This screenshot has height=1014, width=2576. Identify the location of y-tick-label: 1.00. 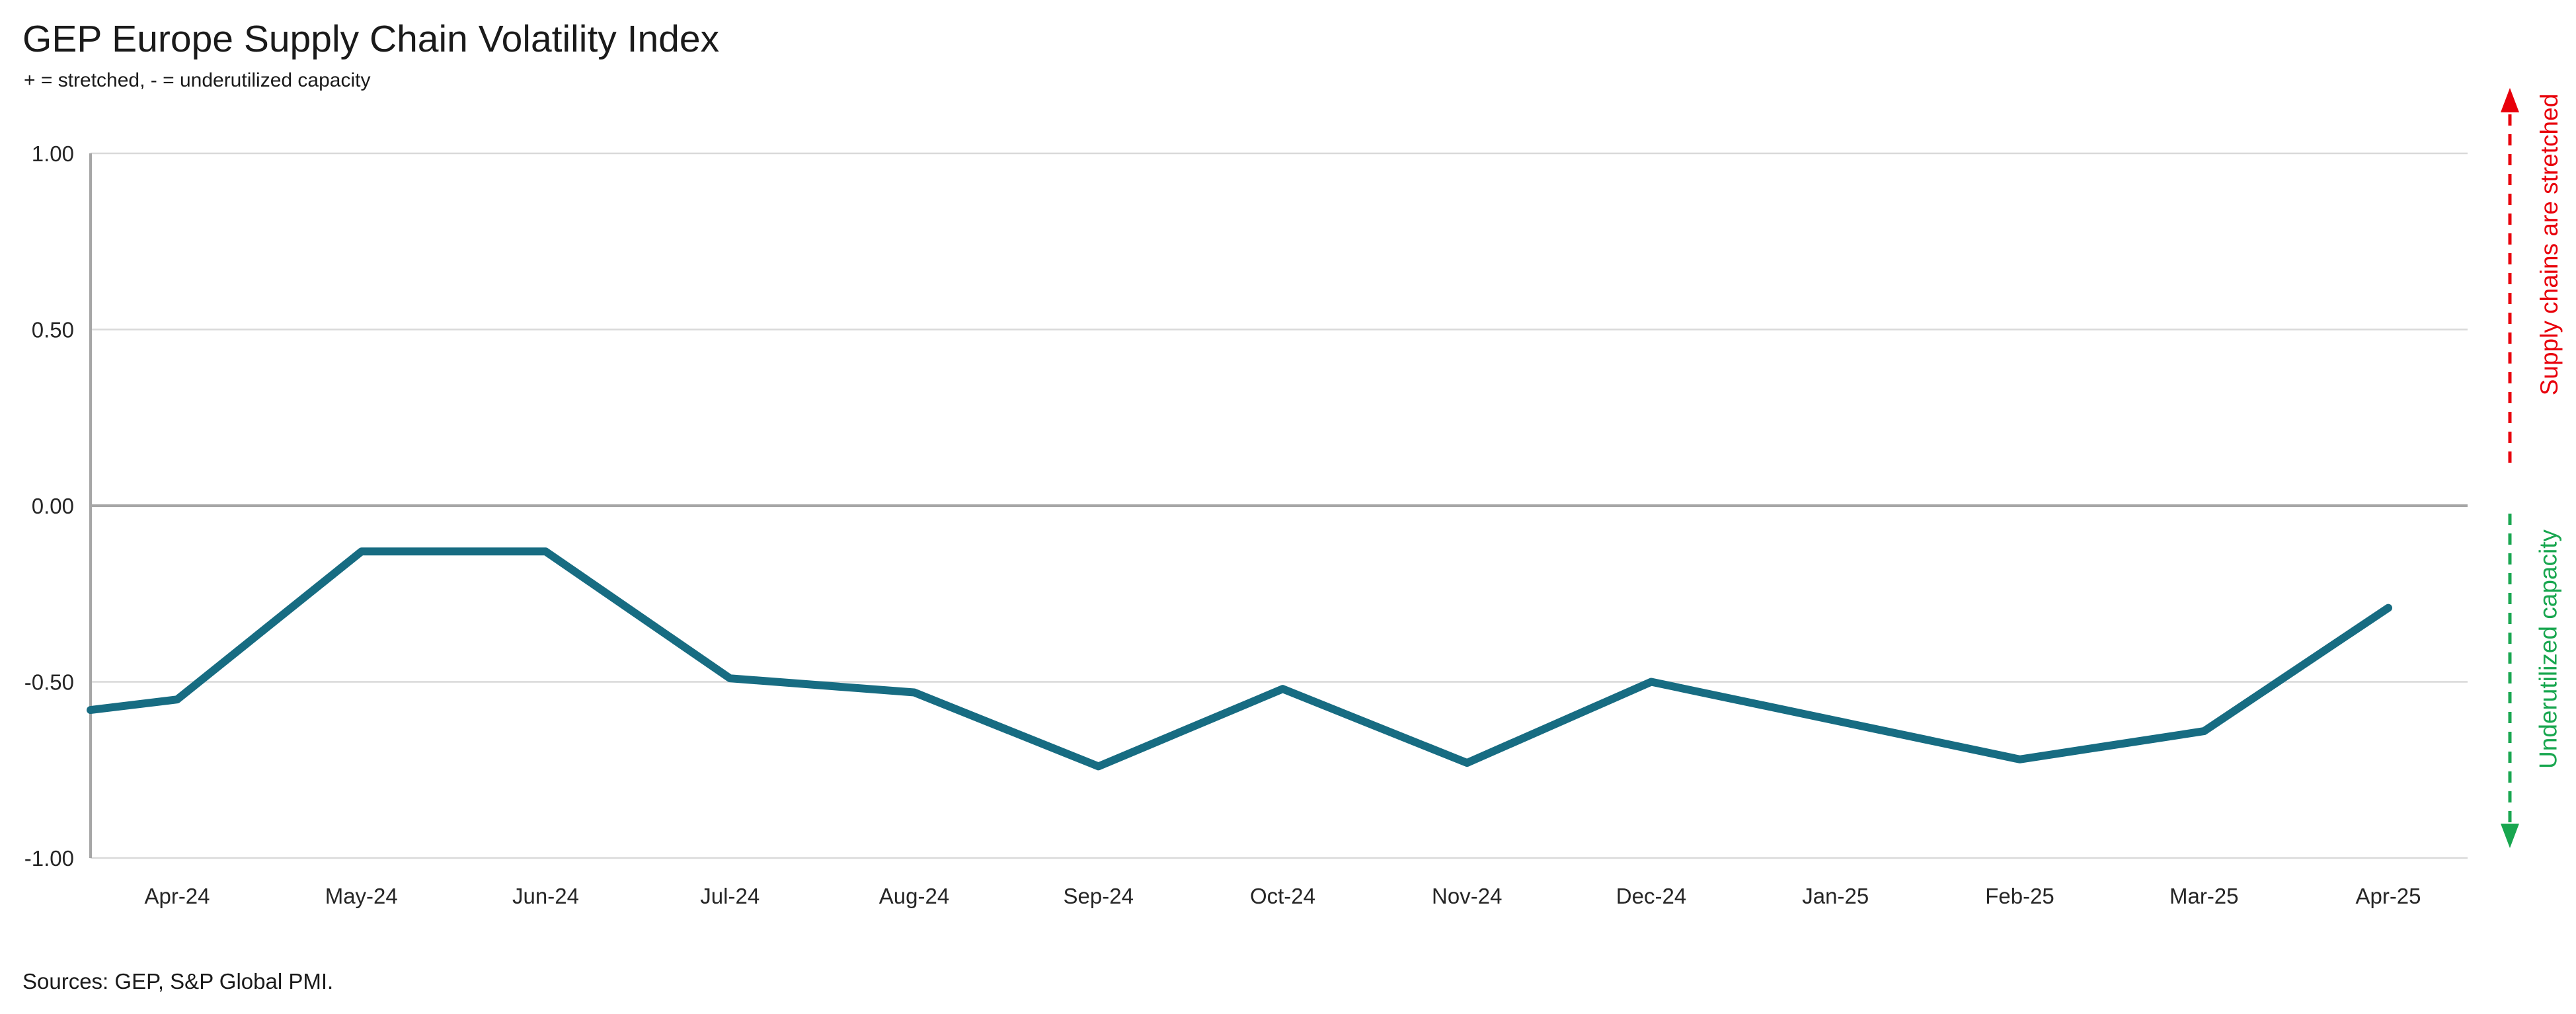
(53, 153).